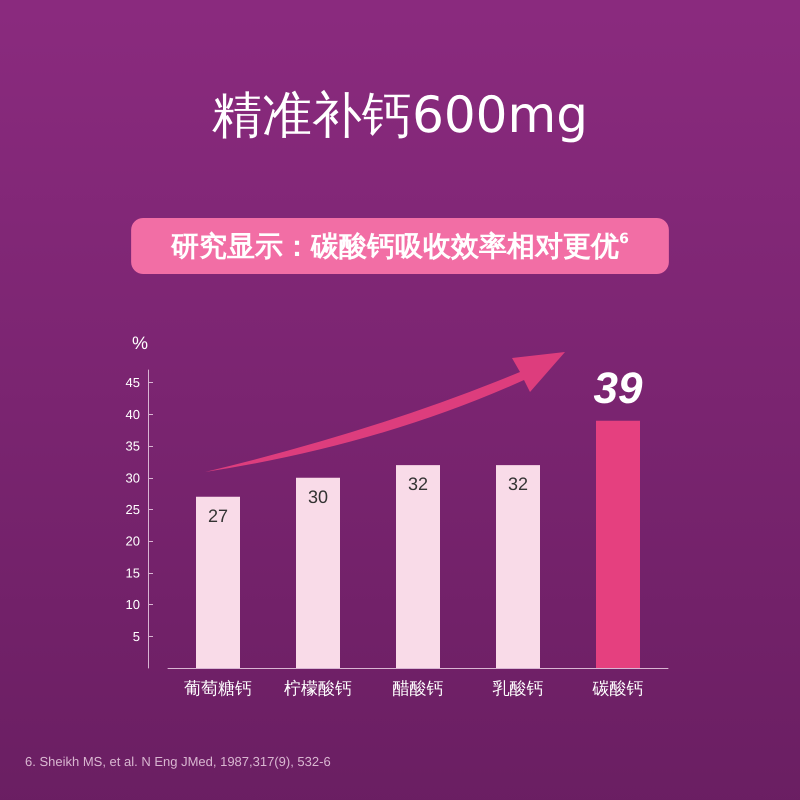 The width and height of the screenshot is (800, 800). I want to click on y-tick-label: 10, so click(133, 604).